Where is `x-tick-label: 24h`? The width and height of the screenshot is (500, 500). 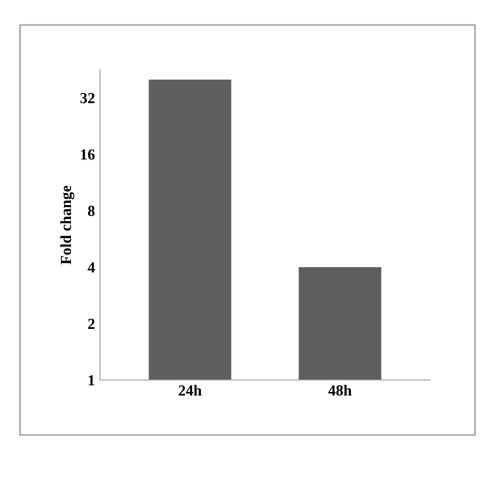 x-tick-label: 24h is located at coordinates (190, 390).